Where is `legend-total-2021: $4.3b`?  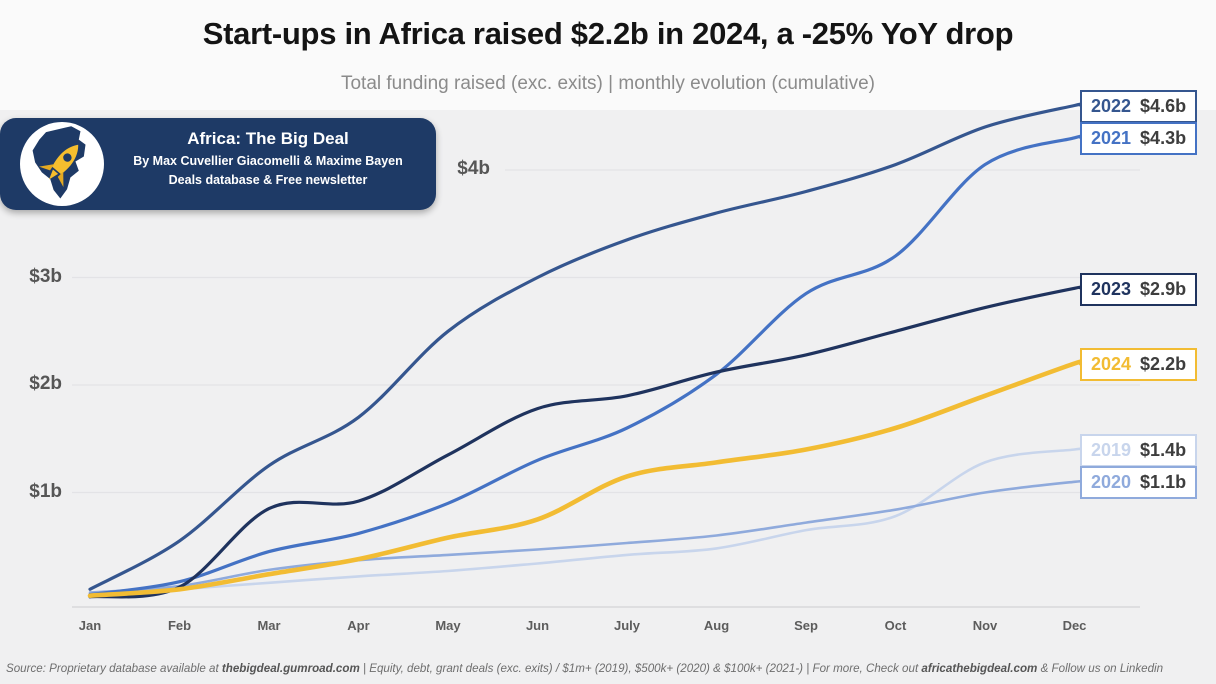
legend-total-2021: $4.3b is located at coordinates (1163, 138).